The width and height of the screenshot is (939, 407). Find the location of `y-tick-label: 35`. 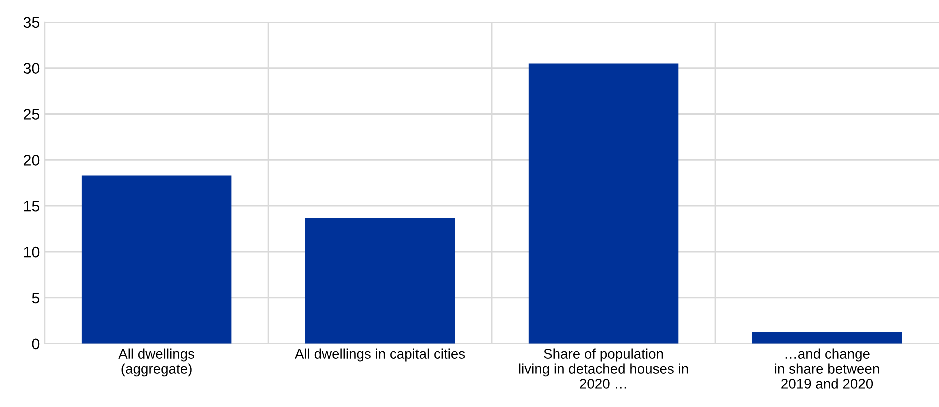

y-tick-label: 35 is located at coordinates (32, 22).